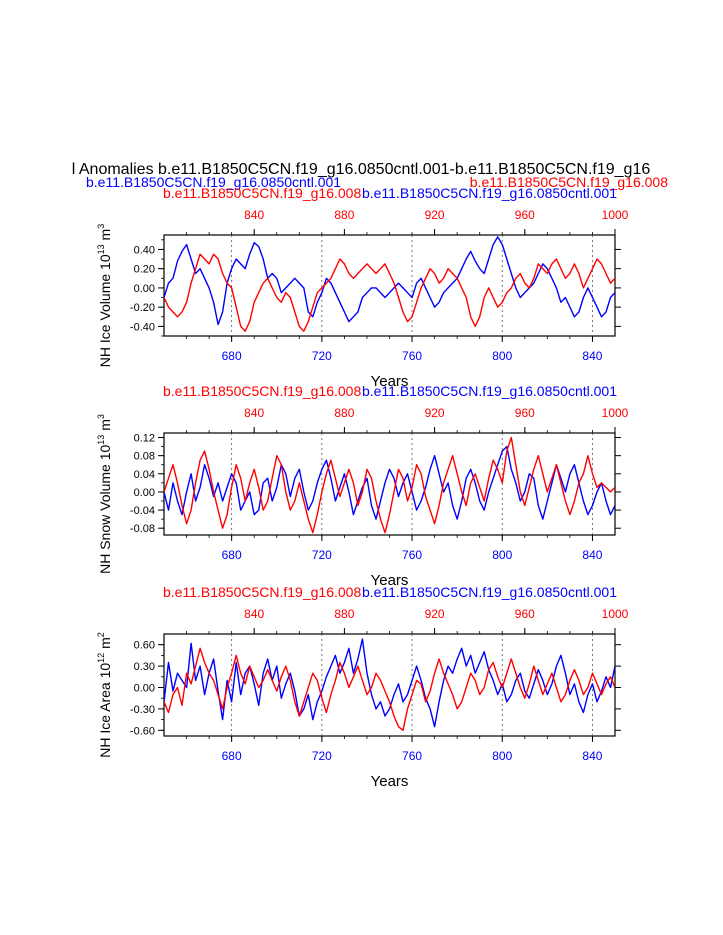 This screenshot has width=723, height=935. Describe the element at coordinates (142, 511) in the screenshot. I see `y-tick-label: -0.04` at that location.